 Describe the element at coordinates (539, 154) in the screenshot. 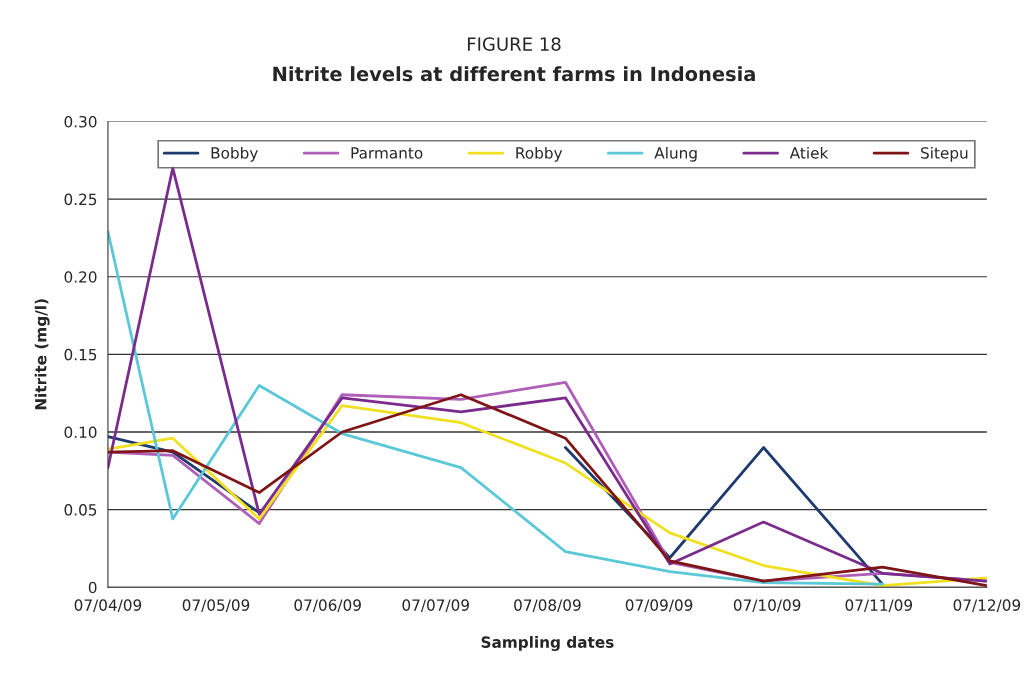

I see `legend-label: Robby` at that location.